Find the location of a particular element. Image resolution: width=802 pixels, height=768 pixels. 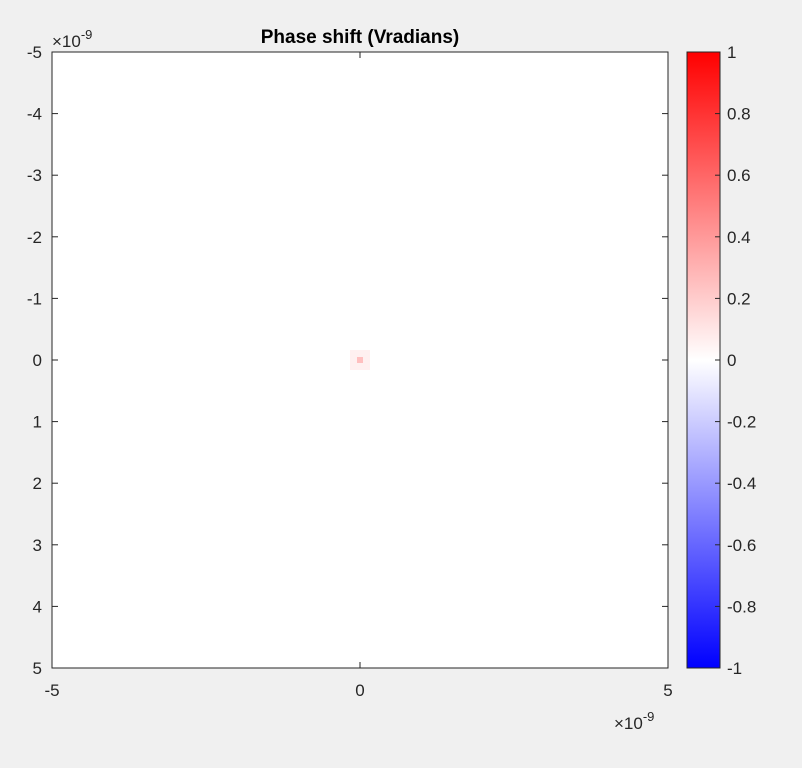

y-tick-label: 2 is located at coordinates (37, 483).